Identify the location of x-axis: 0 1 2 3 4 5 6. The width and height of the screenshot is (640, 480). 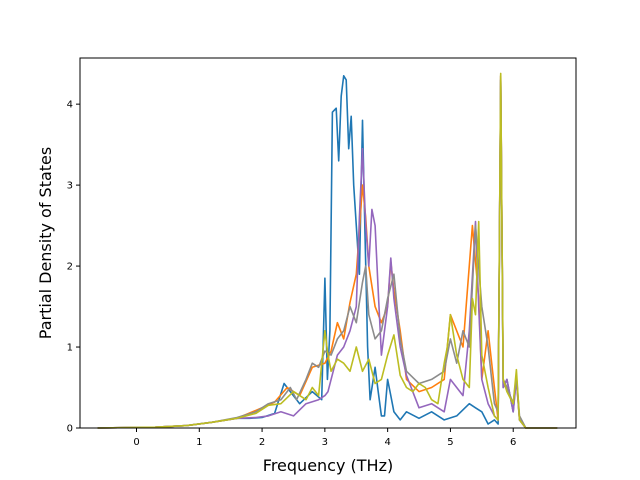
(324, 438).